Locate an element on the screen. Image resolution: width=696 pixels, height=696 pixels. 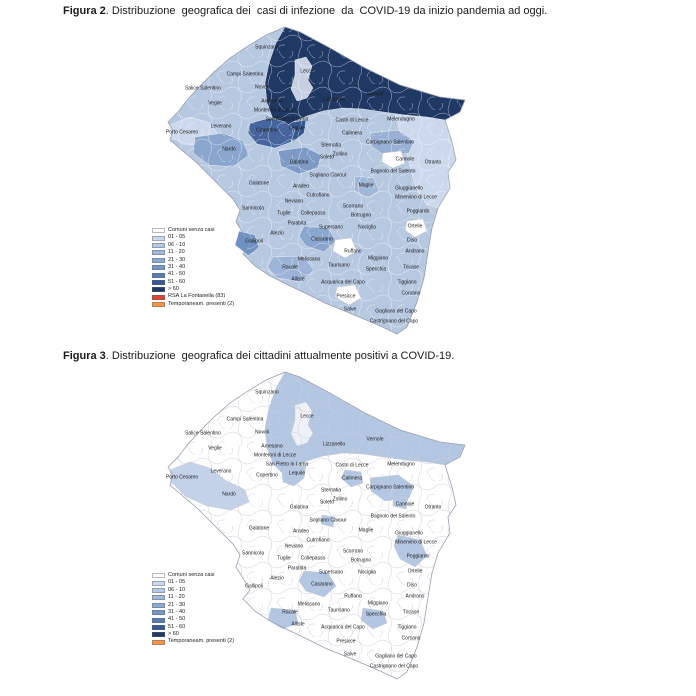
town-label: Gallipoli is located at coordinates (254, 241).